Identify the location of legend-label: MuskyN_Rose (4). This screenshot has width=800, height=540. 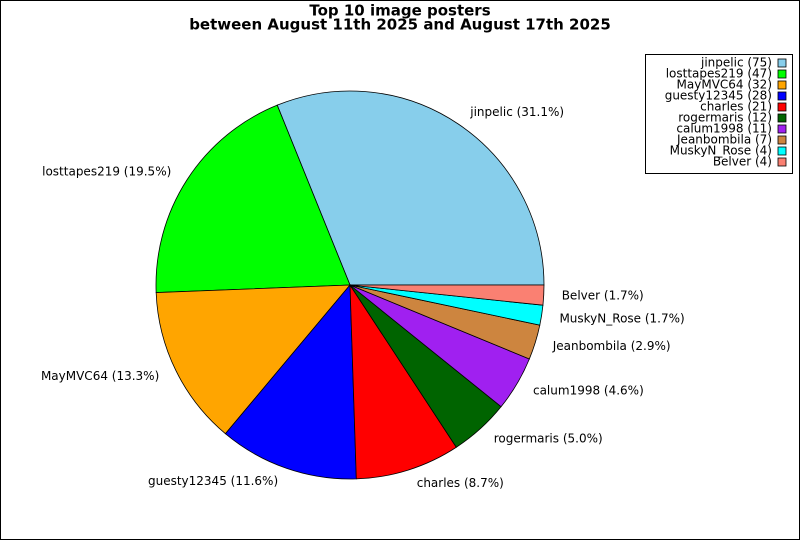
(721, 151).